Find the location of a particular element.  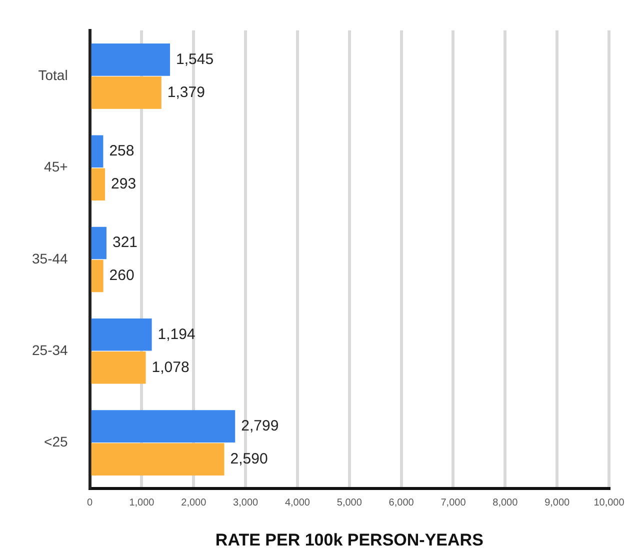

y-tick-label: Total is located at coordinates (53, 75).